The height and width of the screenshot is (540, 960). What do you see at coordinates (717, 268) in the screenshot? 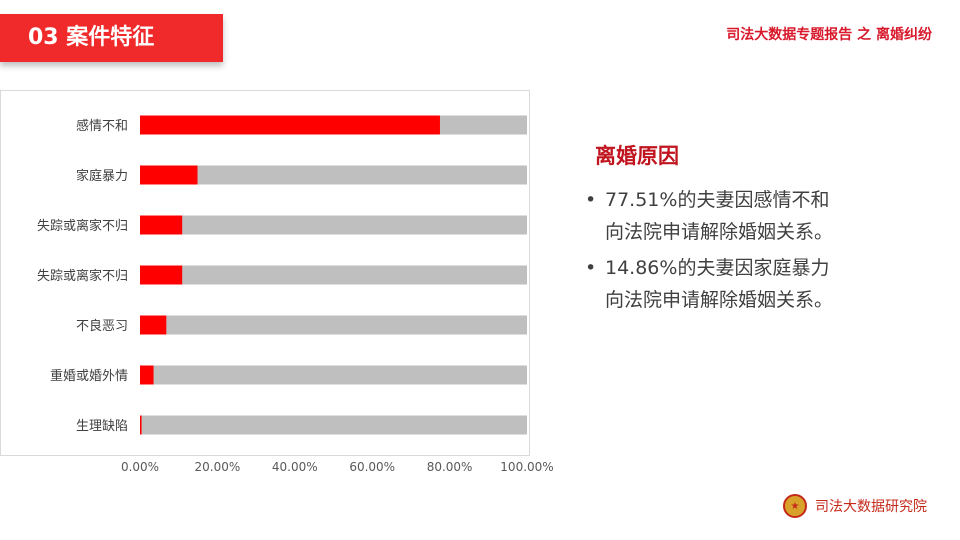
I see `bullet-line: 14.86%的夫妻因家庭暴力` at bounding box center [717, 268].